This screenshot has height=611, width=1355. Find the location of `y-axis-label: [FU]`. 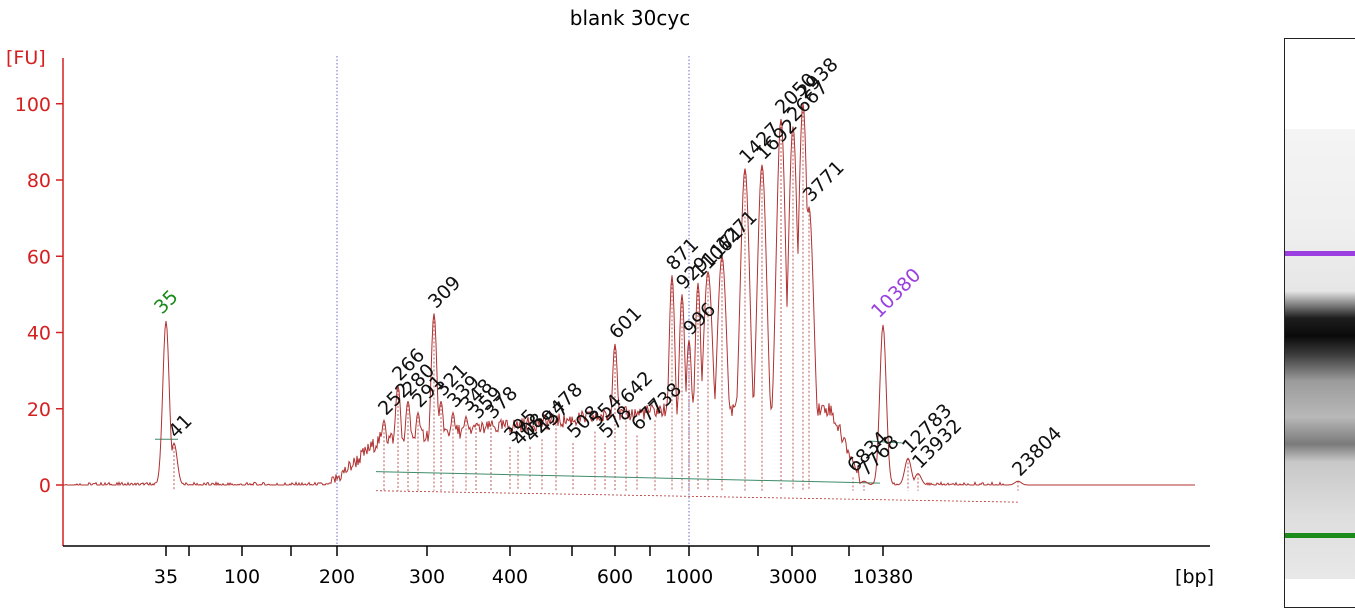

y-axis-label: [FU] is located at coordinates (26, 58).